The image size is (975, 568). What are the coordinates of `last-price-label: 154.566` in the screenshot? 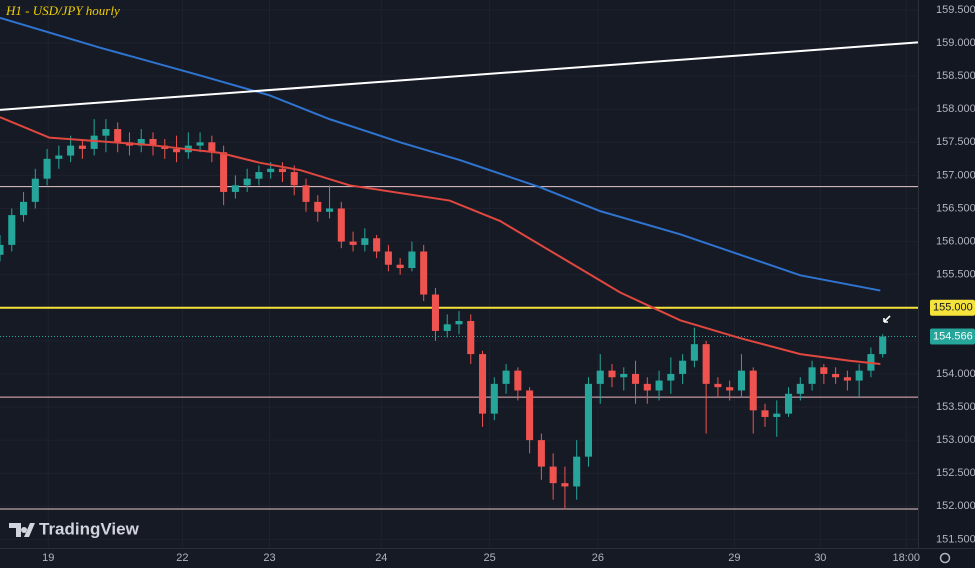 It's located at (953, 336).